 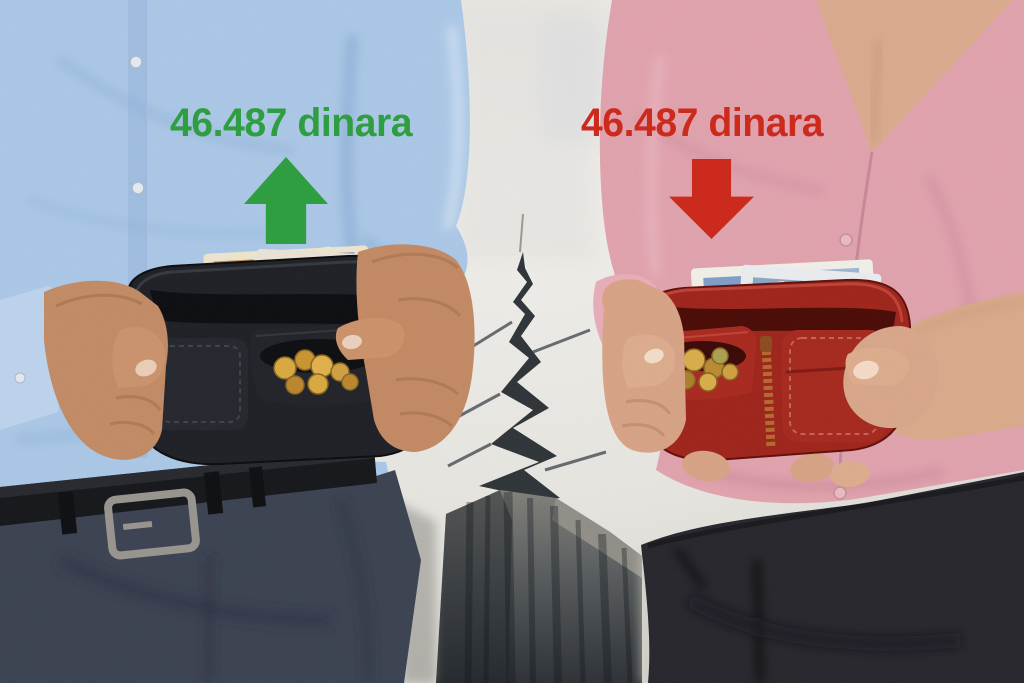 What do you see at coordinates (702, 123) in the screenshot?
I see `salary-amount-decrease-label: 46.487 dinara` at bounding box center [702, 123].